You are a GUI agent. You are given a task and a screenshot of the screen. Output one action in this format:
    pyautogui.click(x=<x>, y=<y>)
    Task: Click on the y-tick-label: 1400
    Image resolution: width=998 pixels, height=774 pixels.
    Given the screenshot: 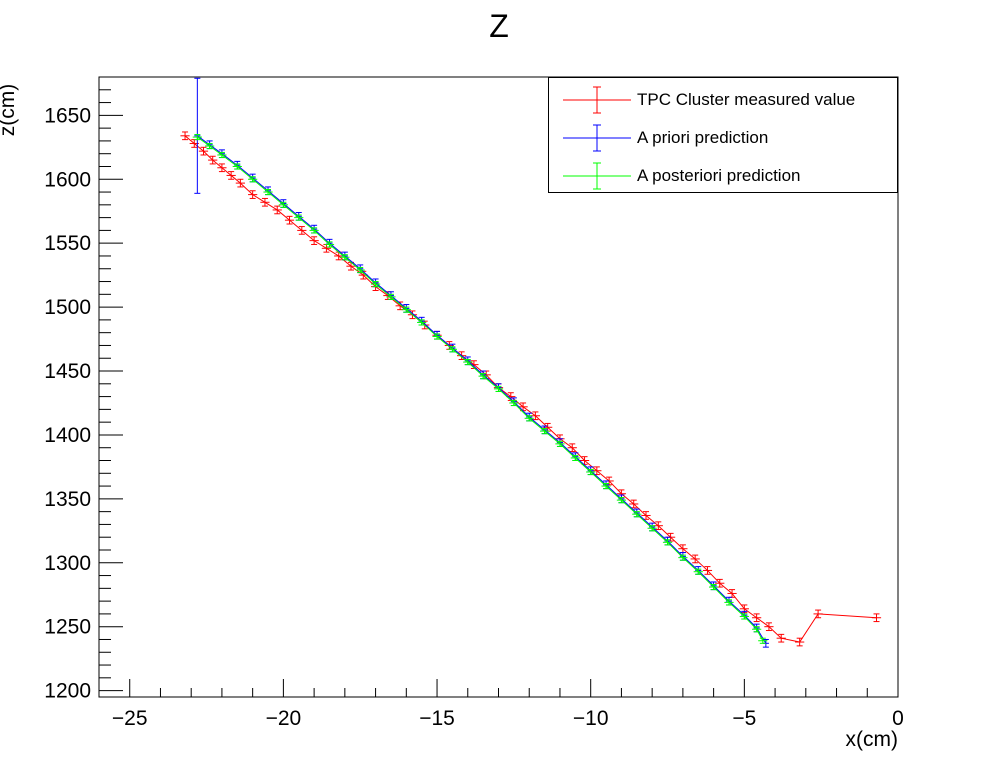 What is the action you would take?
    pyautogui.click(x=67, y=435)
    